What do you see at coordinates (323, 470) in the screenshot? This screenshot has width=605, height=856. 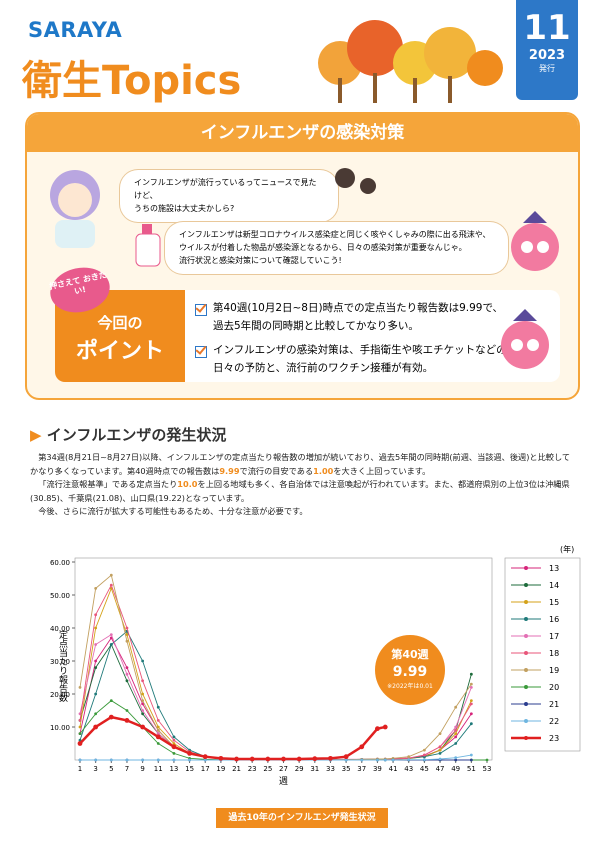 I see `highlight: 1.00` at bounding box center [323, 470].